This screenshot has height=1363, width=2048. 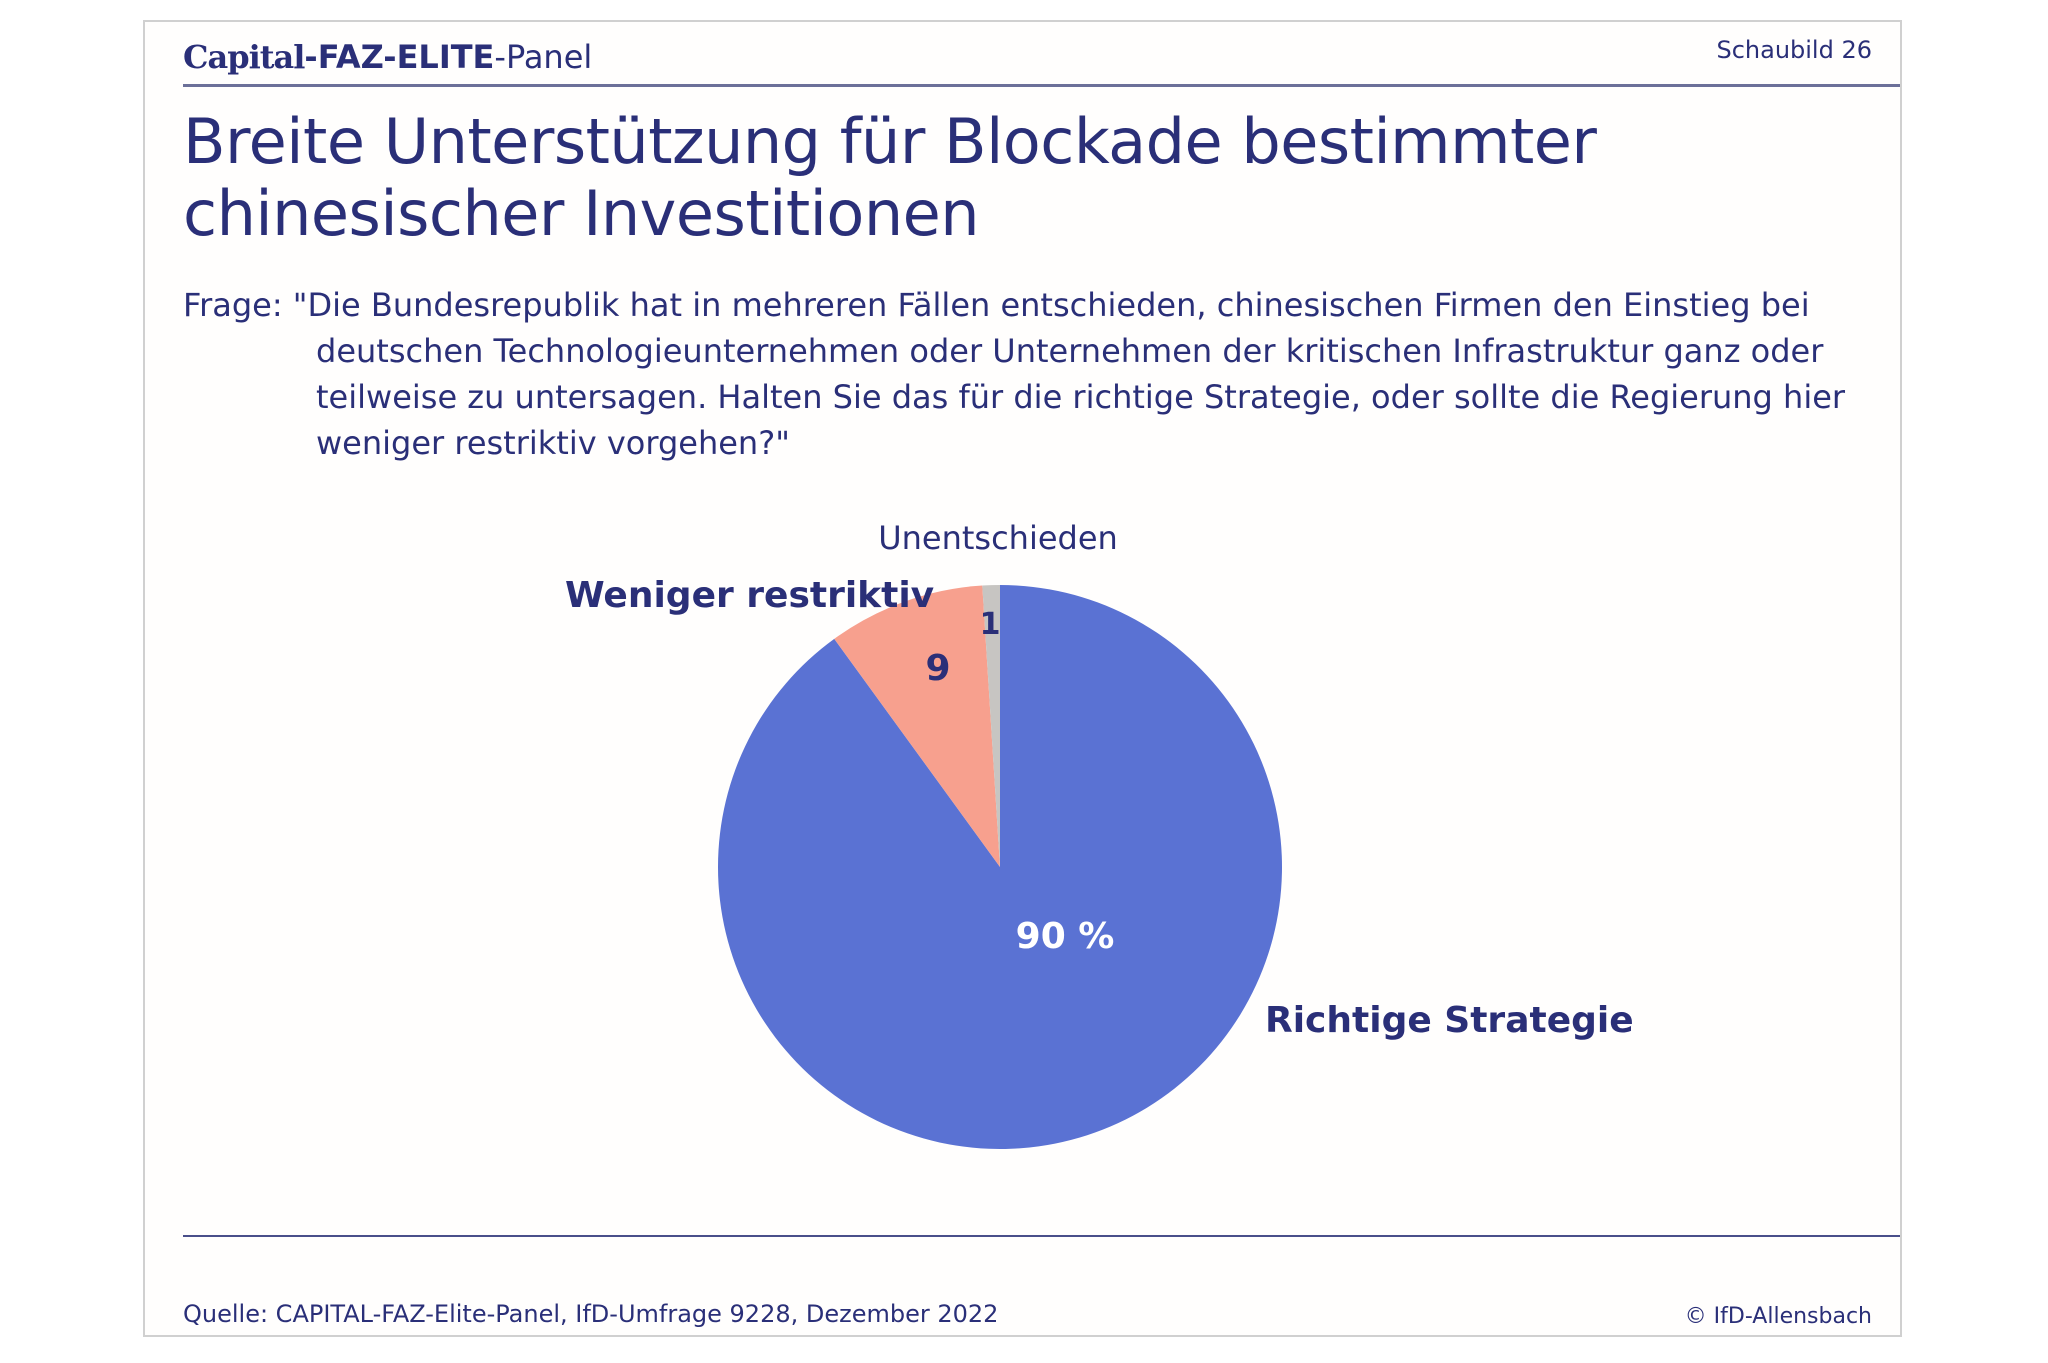 I want to click on brand-logo: Capital-FAZ-ELITE-Panel, so click(x=387, y=57).